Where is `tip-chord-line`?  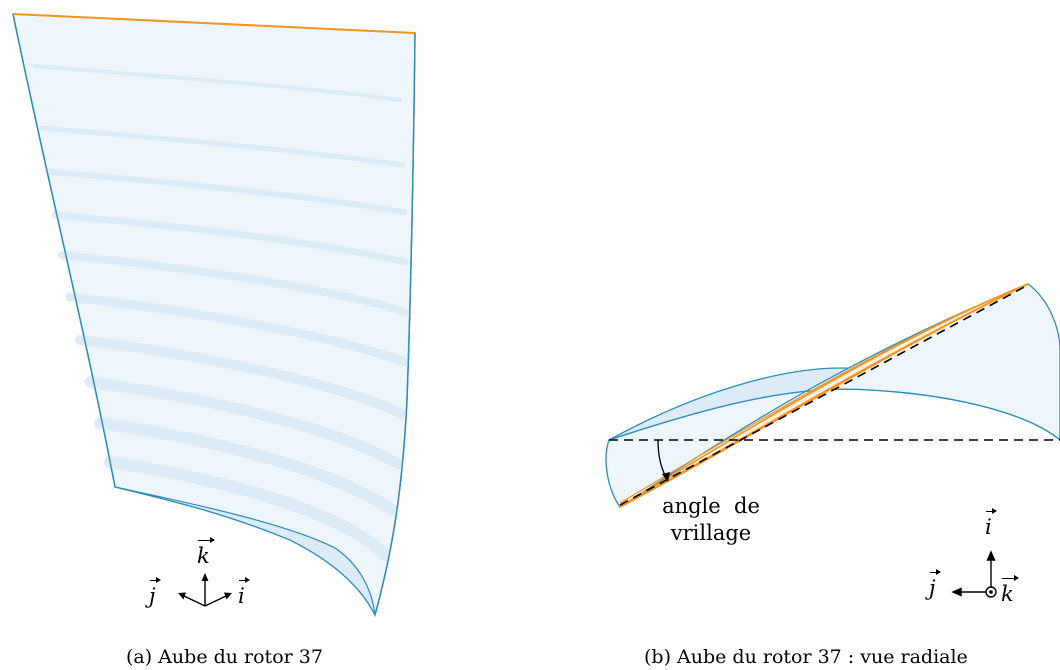
tip-chord-line is located at coordinates (824, 395).